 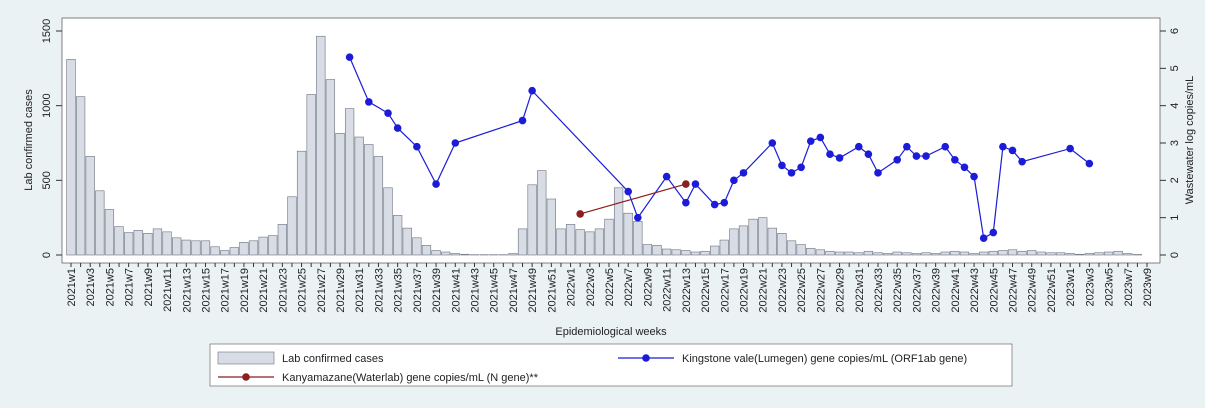 I want to click on x-tick-label: 2021w9, so click(x=149, y=287).